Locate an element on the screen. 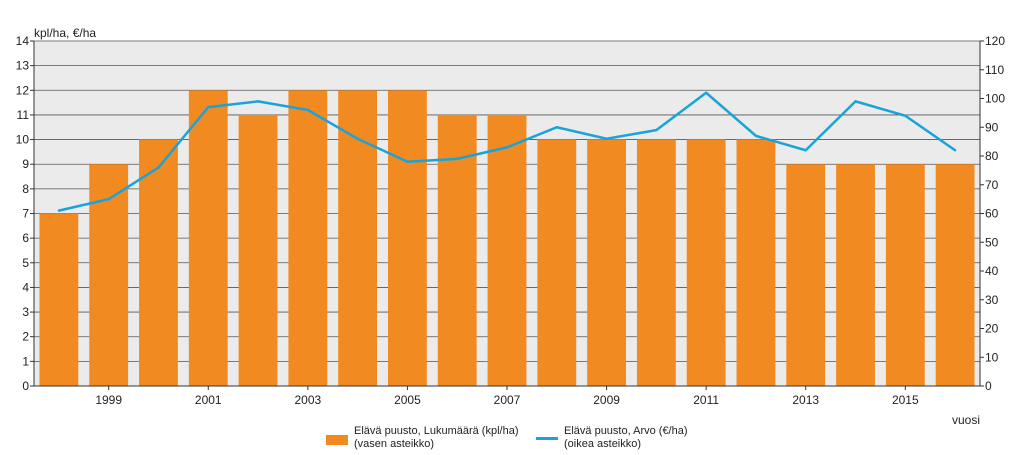 The width and height of the screenshot is (1024, 455). y-right-tick-label: 10 is located at coordinates (992, 357).